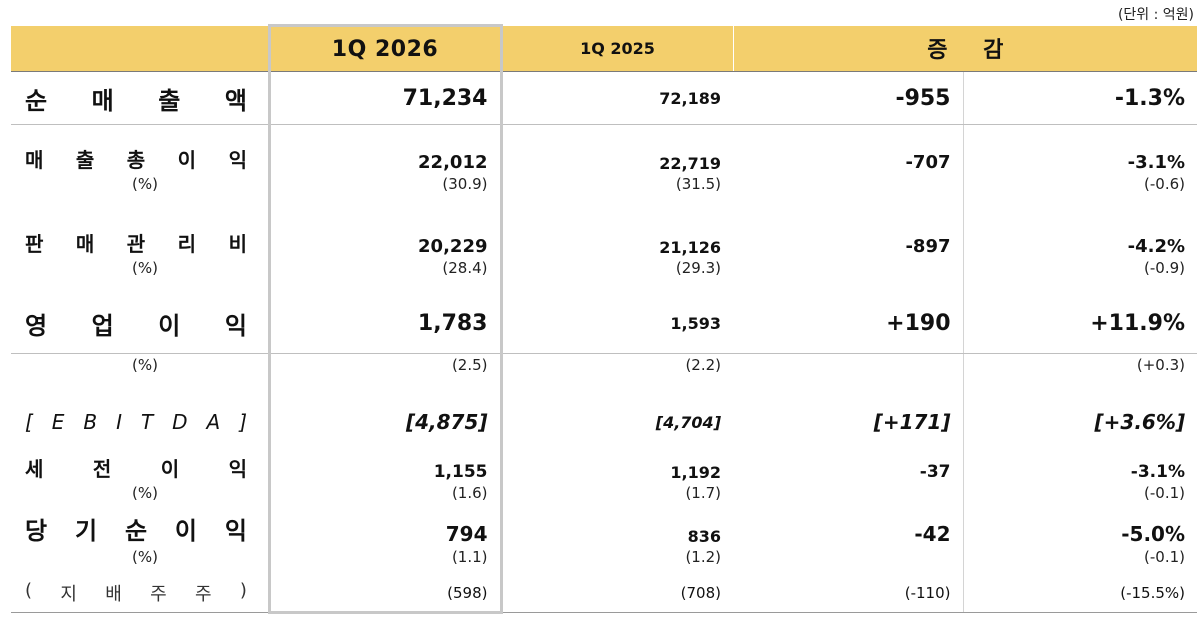 This screenshot has width=1200, height=628. Describe the element at coordinates (928, 162) in the screenshot. I see `gross-profit-change: -707` at that location.